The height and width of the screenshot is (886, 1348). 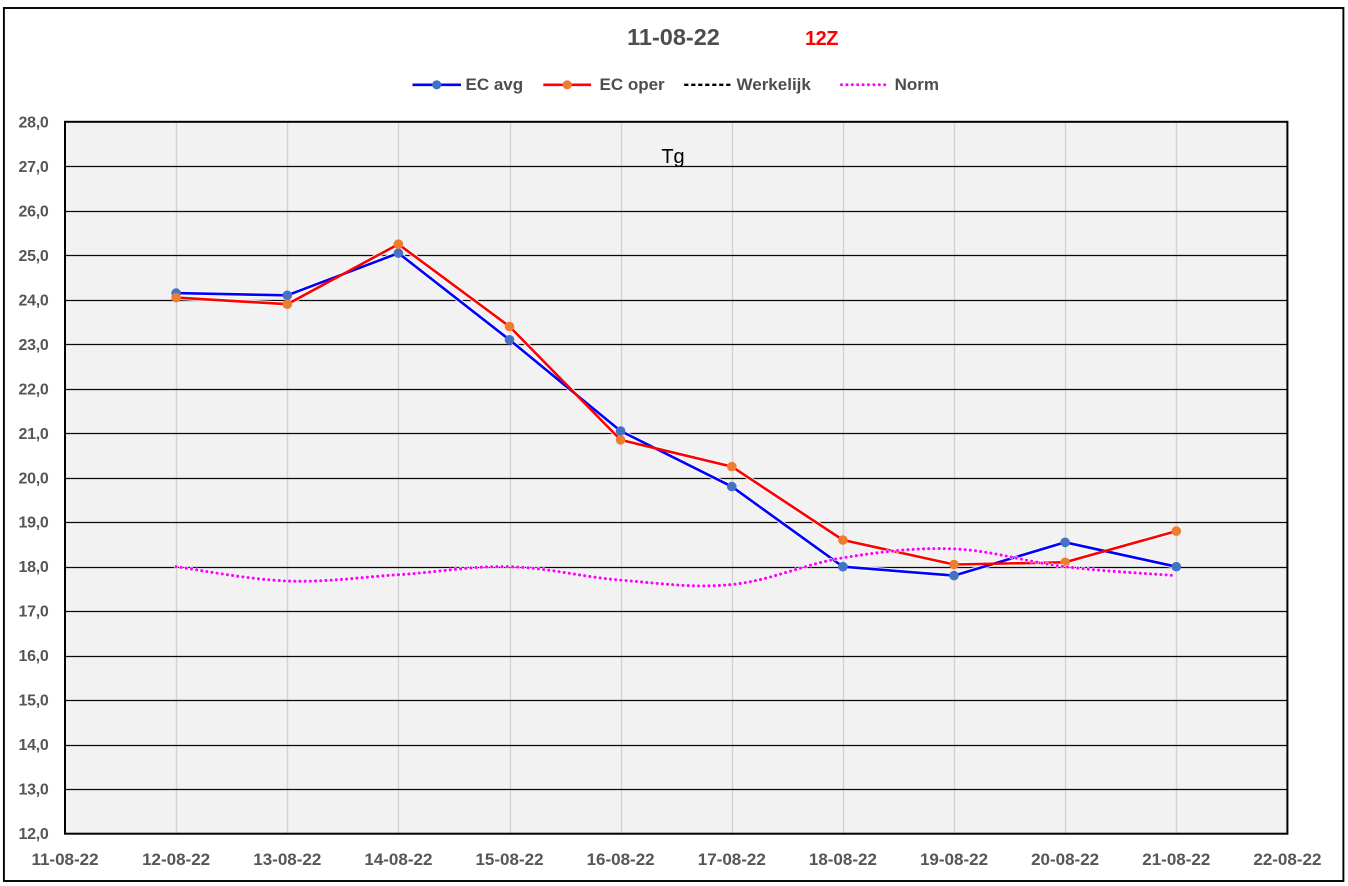 I want to click on svg-text: 20-08-22, so click(x=1065, y=859).